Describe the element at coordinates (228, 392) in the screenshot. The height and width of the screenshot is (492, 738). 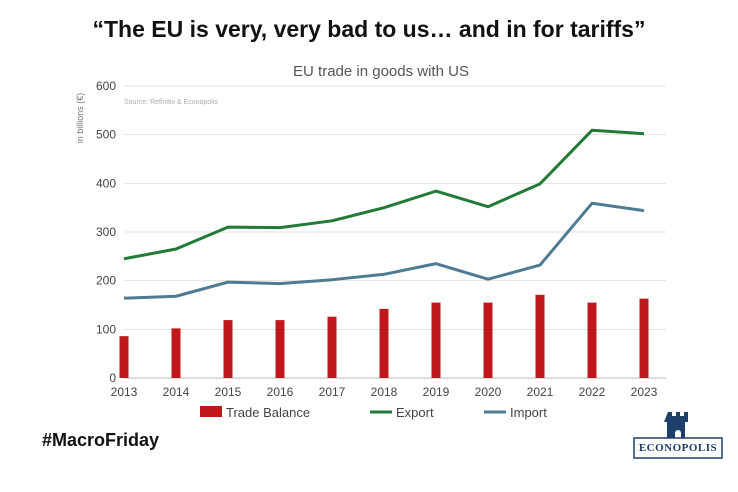
I see `x-tick-label: 2015` at that location.